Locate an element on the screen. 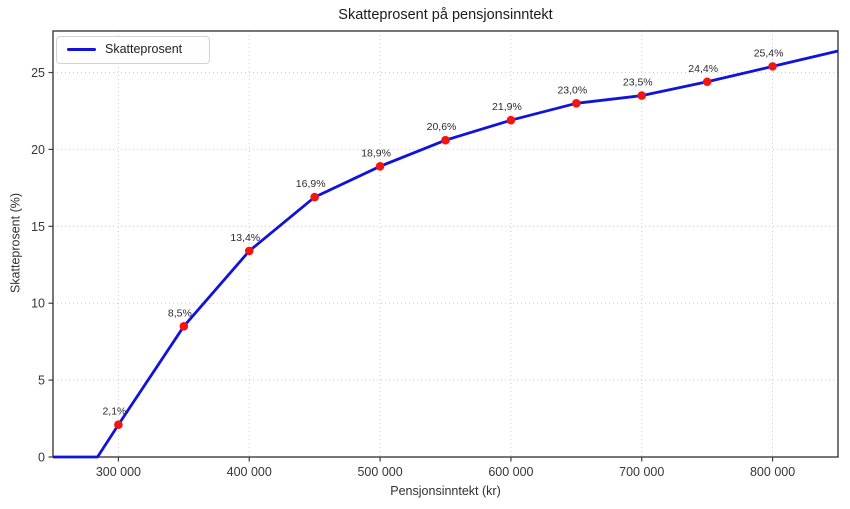 This screenshot has width=850, height=509. data-point-label: 16,9% is located at coordinates (311, 184).